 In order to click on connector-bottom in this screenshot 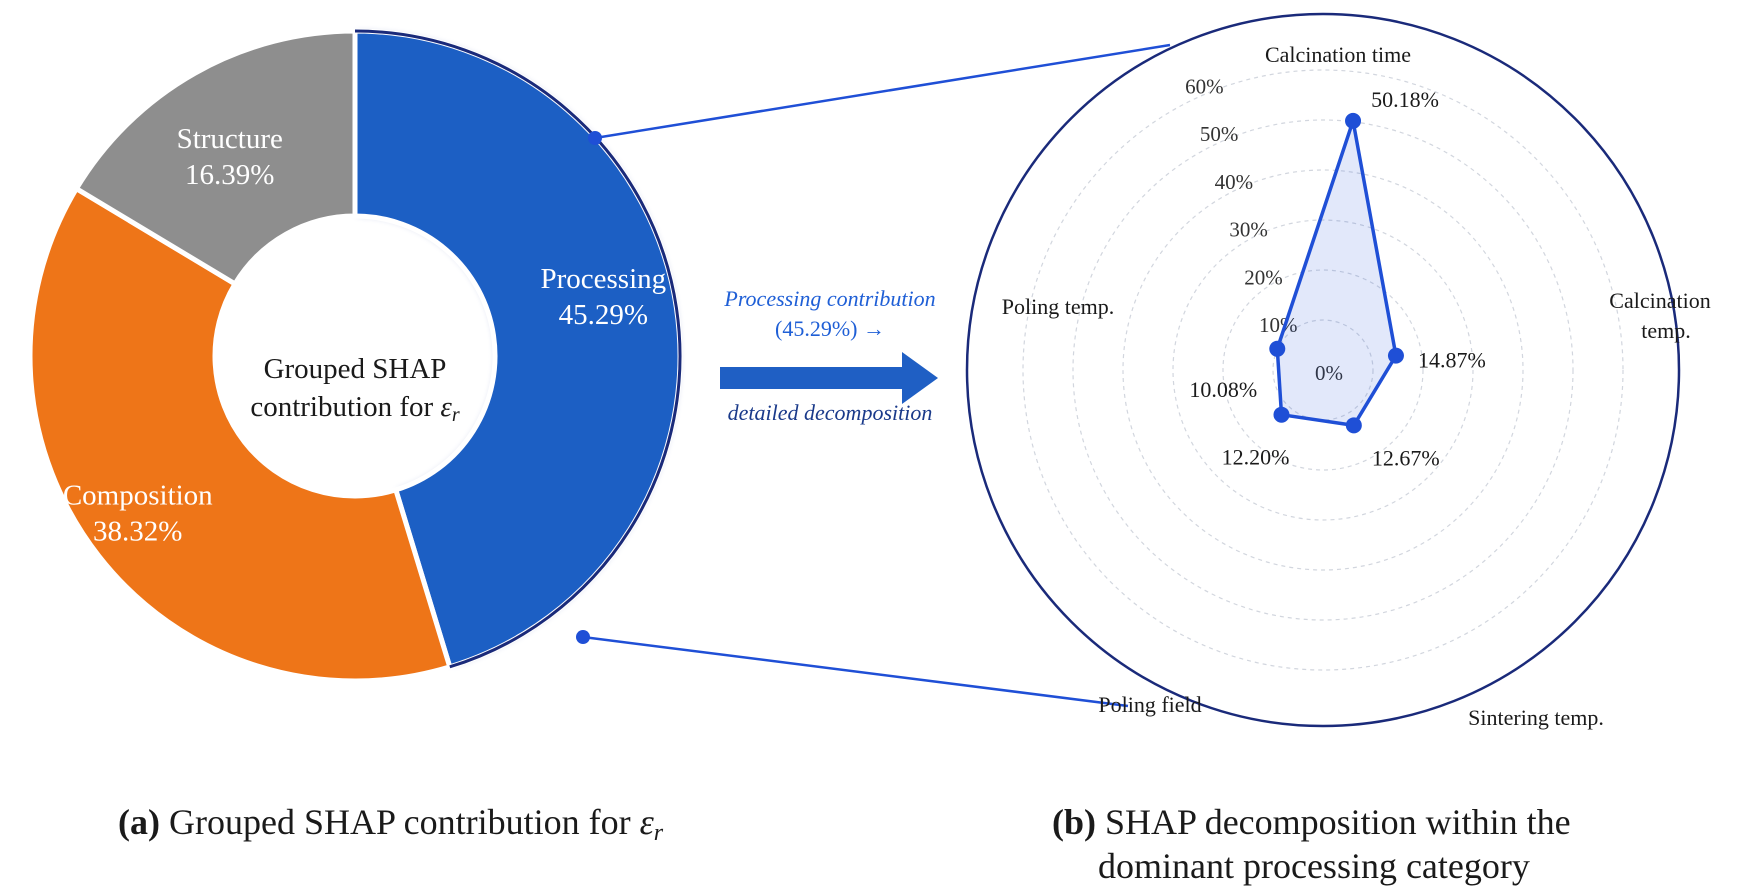, I will do `click(855, 671)`.